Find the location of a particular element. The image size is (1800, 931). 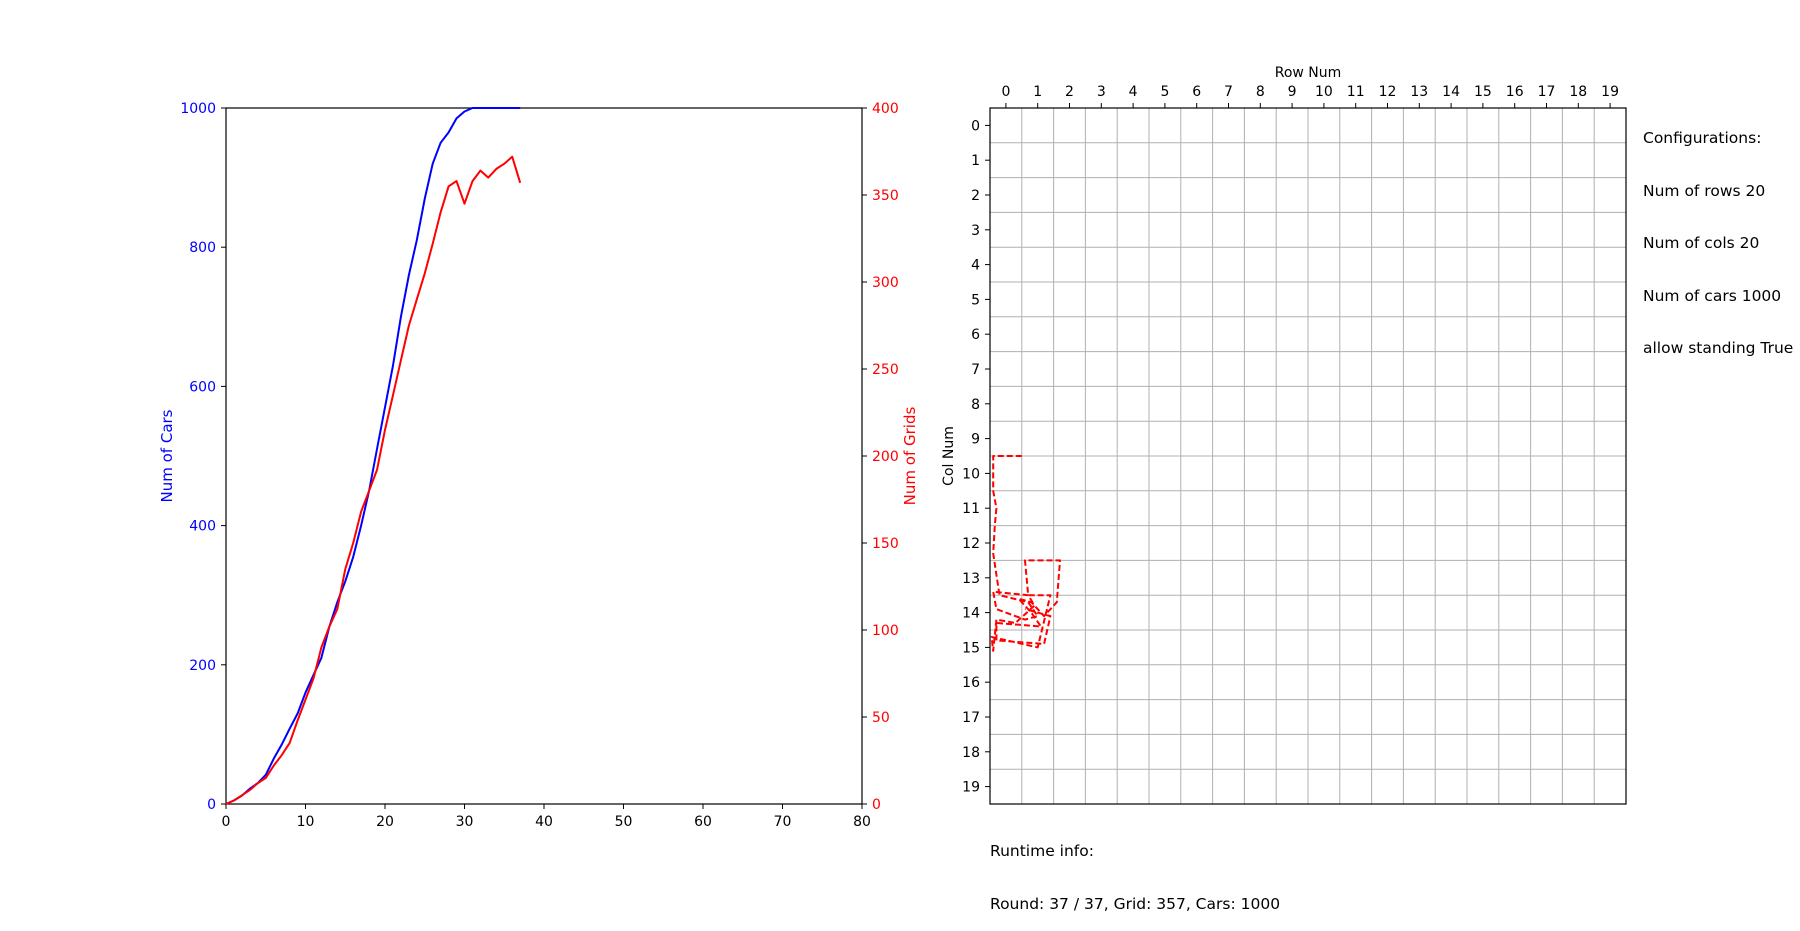

right-y-tick-label: 350 is located at coordinates (885, 196).